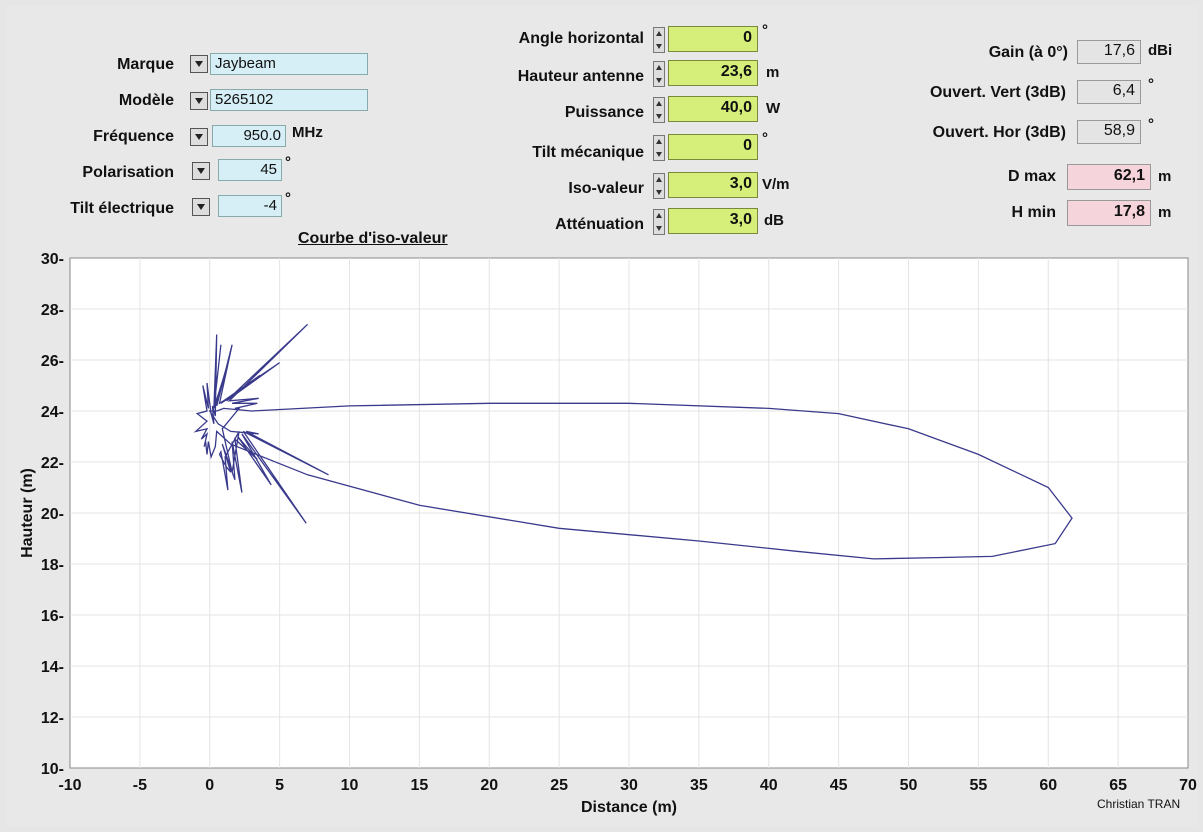 This screenshot has width=1203, height=832. Describe the element at coordinates (713, 39) in the screenshot. I see `angle-horizontal-field: 0` at that location.